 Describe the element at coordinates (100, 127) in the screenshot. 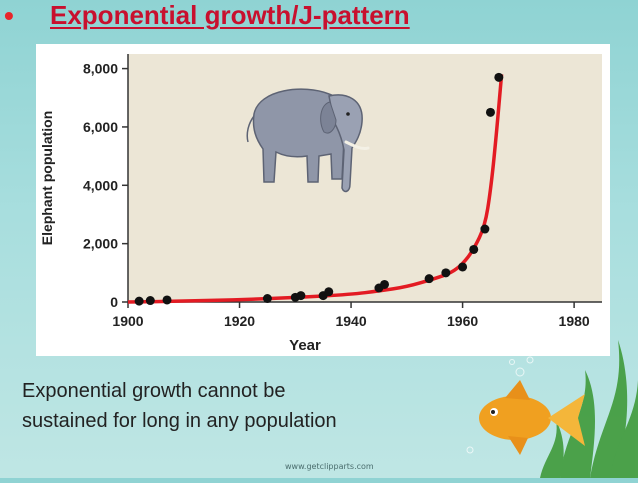

I see `y-tick-label: 6,000` at that location.